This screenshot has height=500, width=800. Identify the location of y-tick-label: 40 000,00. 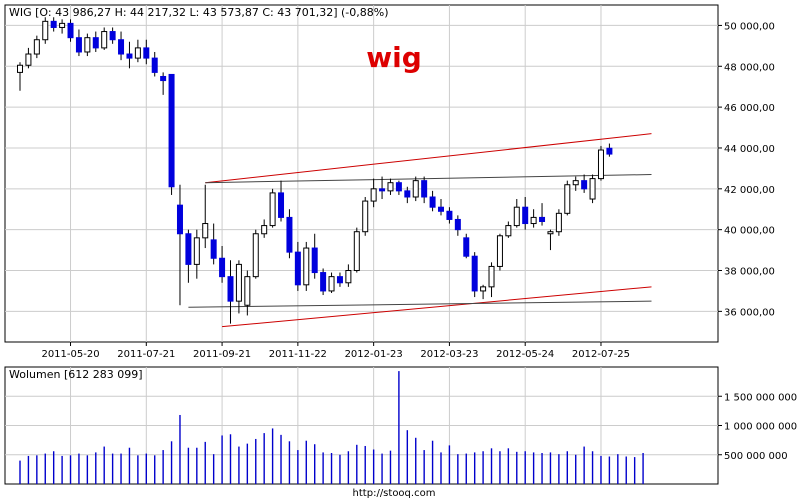
(749, 231).